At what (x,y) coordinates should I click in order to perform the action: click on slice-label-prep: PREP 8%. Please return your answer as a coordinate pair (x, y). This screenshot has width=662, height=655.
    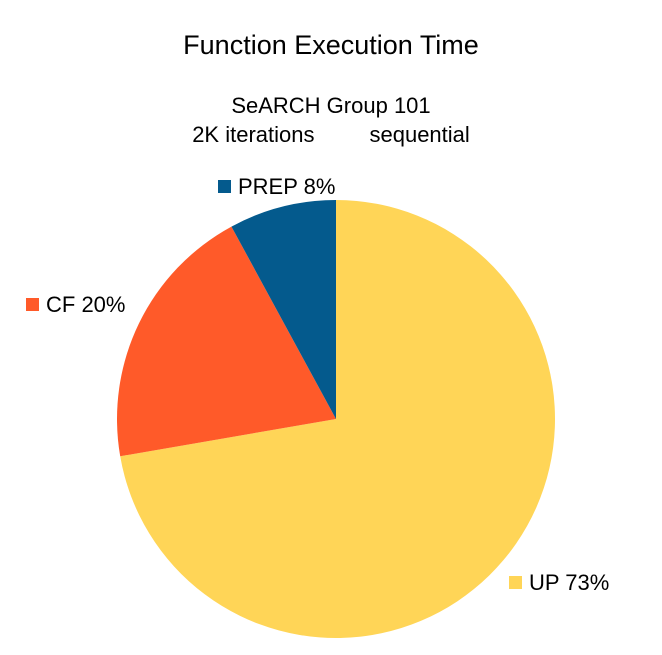
    Looking at the image, I should click on (276, 187).